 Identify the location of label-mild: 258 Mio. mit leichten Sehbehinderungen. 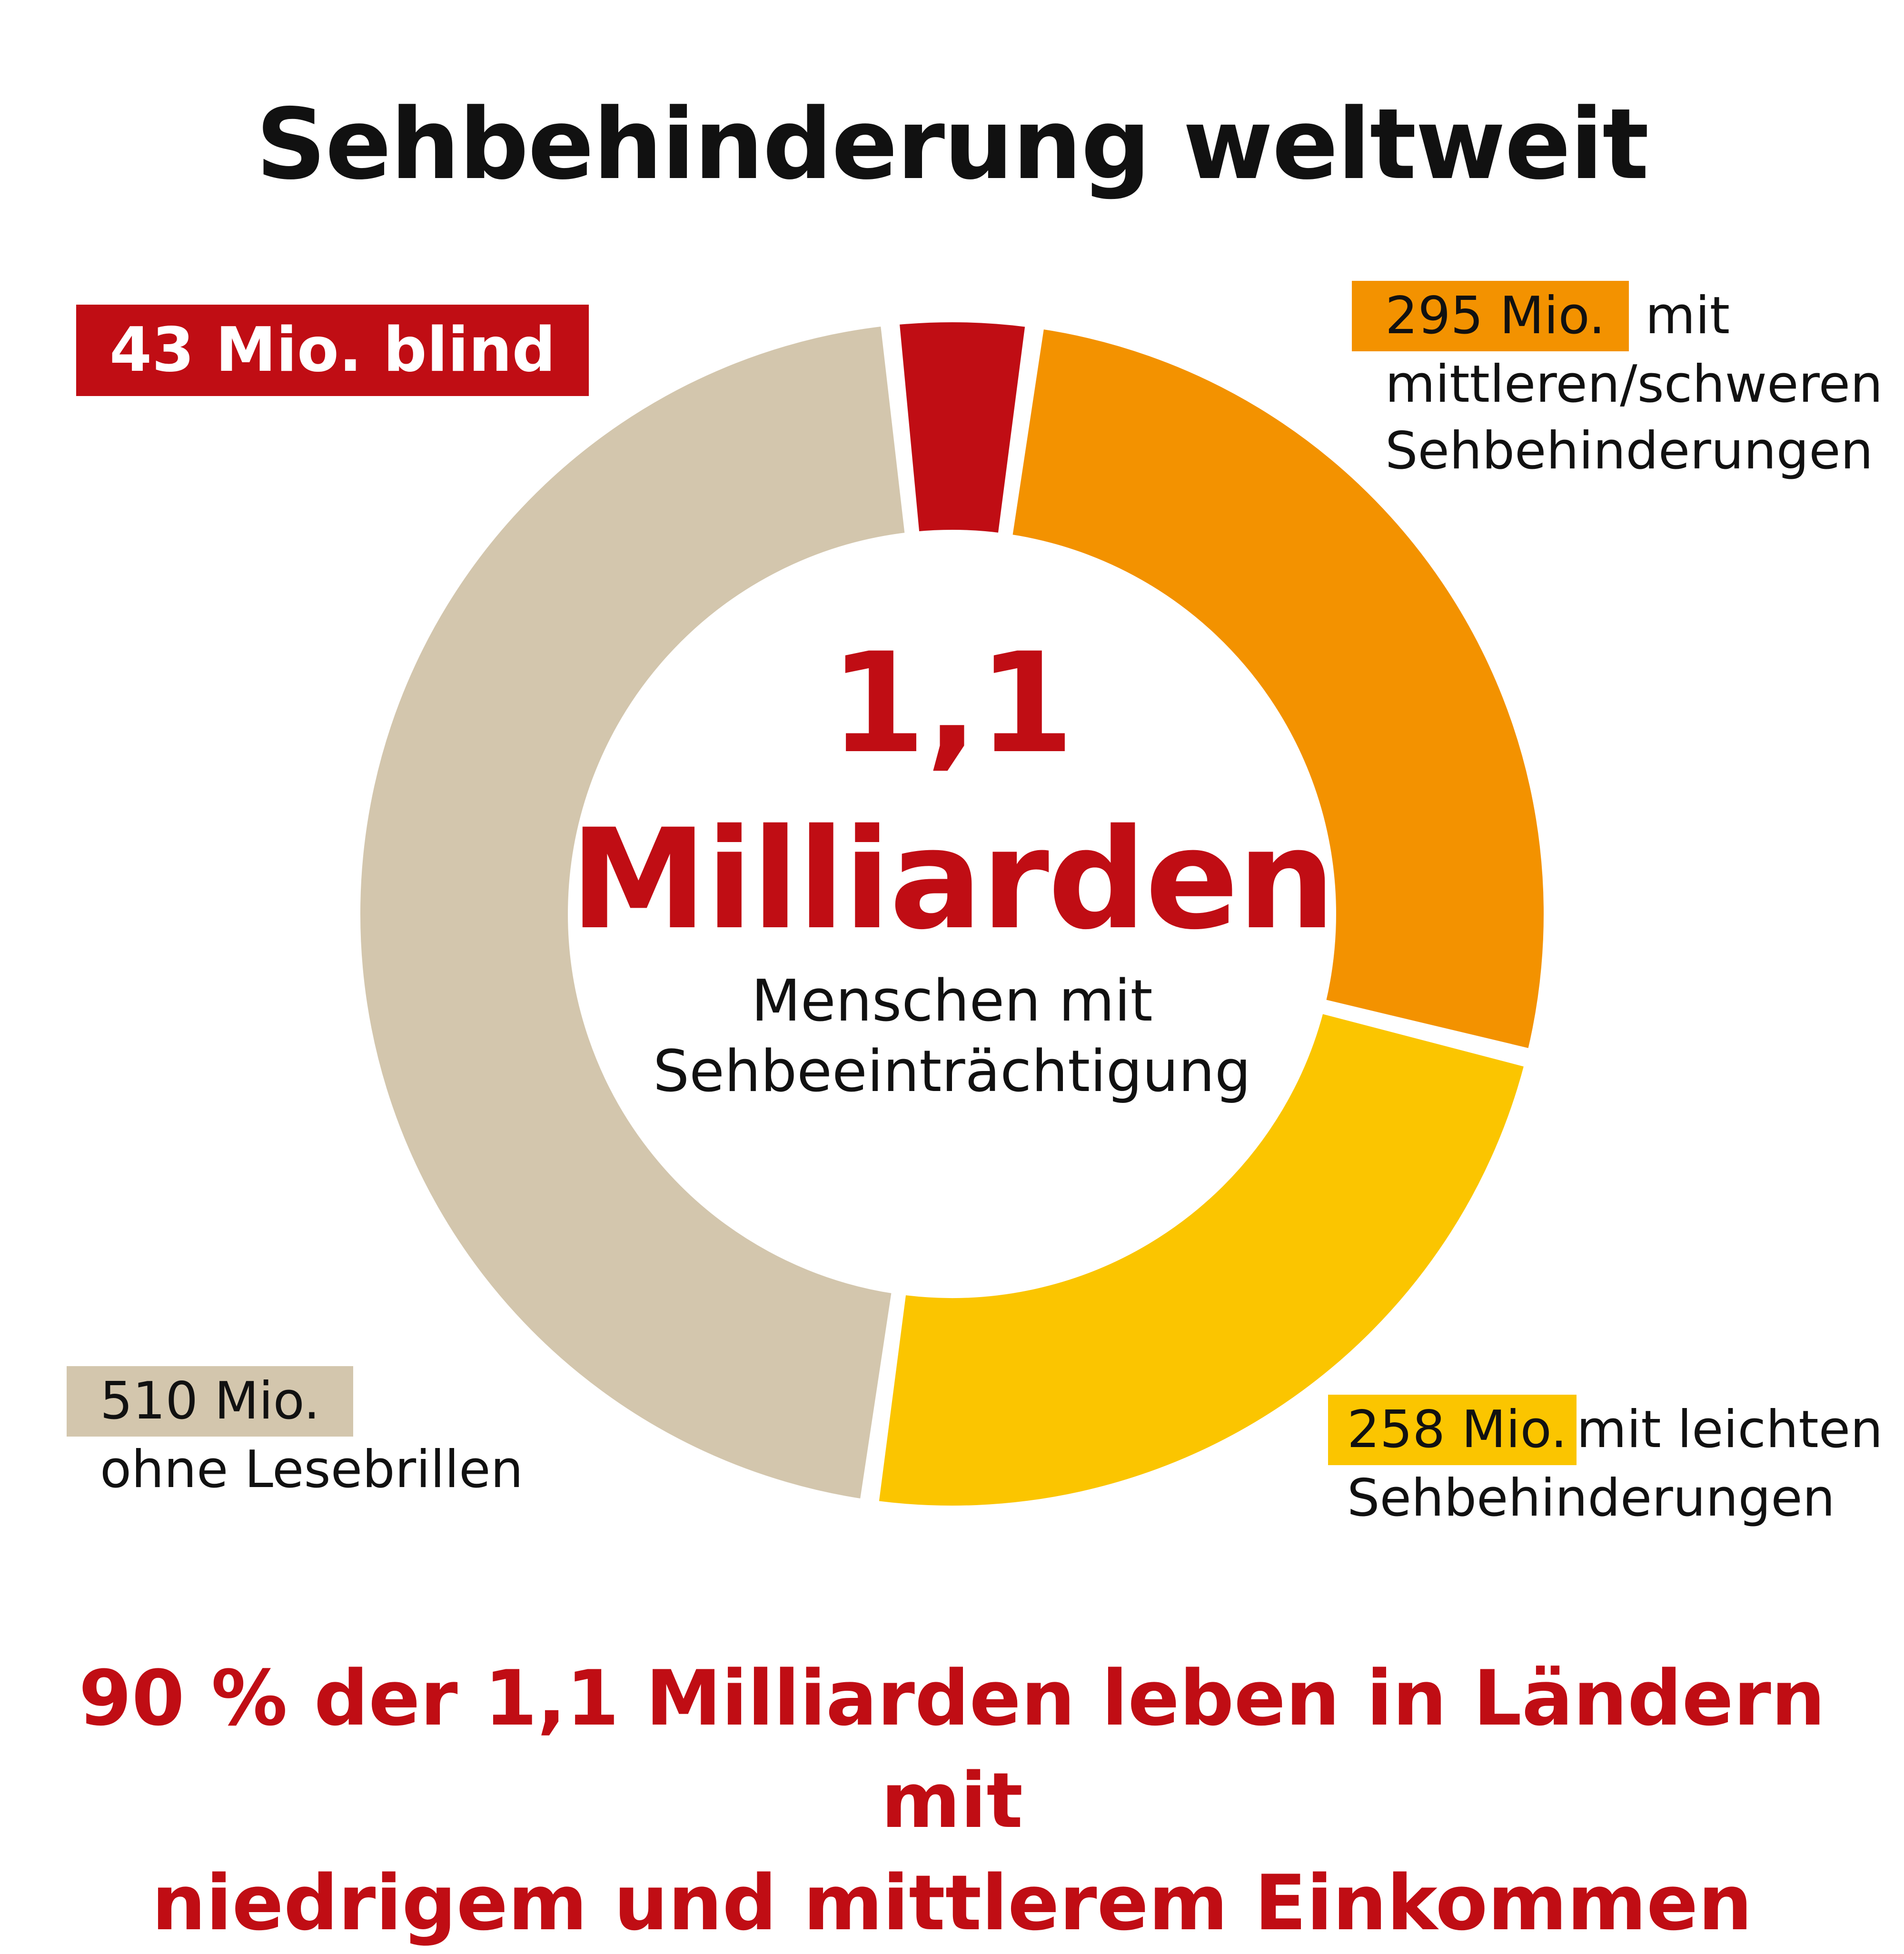
(1605, 1463).